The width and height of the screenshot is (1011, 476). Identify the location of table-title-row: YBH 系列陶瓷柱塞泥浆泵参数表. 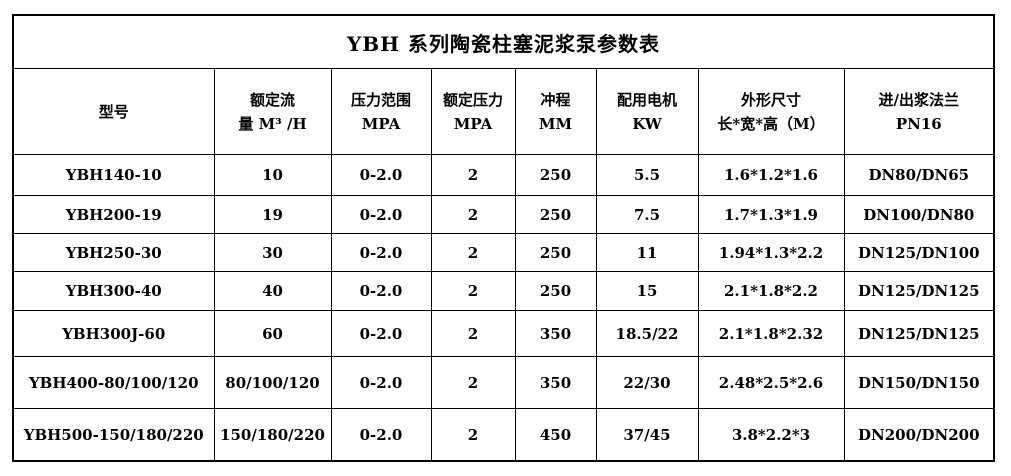
(503, 41).